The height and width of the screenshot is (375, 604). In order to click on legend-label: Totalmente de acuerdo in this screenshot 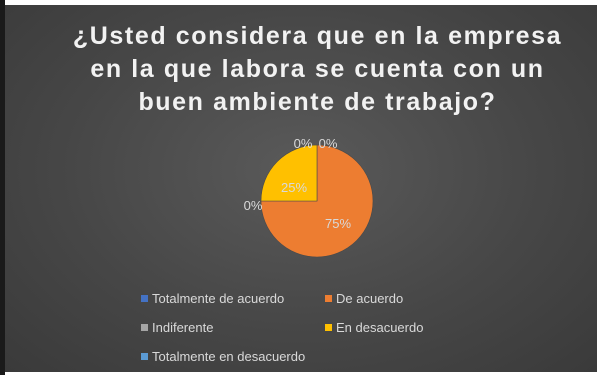, I will do `click(218, 298)`.